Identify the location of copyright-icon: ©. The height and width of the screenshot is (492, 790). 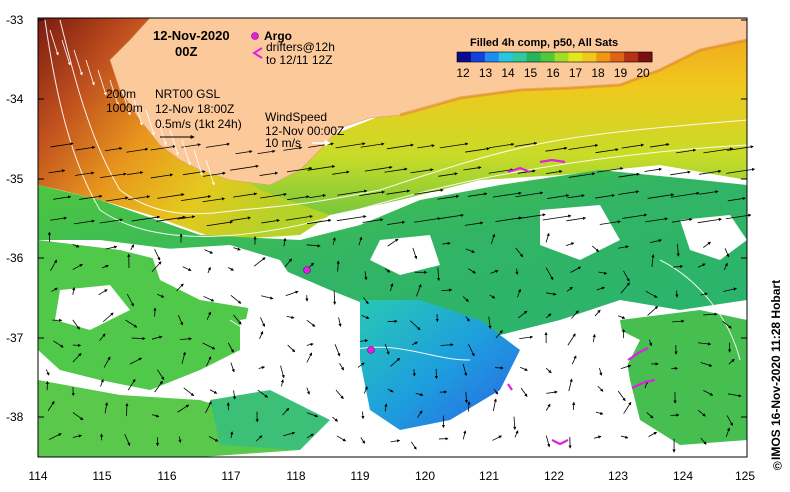
(777, 466).